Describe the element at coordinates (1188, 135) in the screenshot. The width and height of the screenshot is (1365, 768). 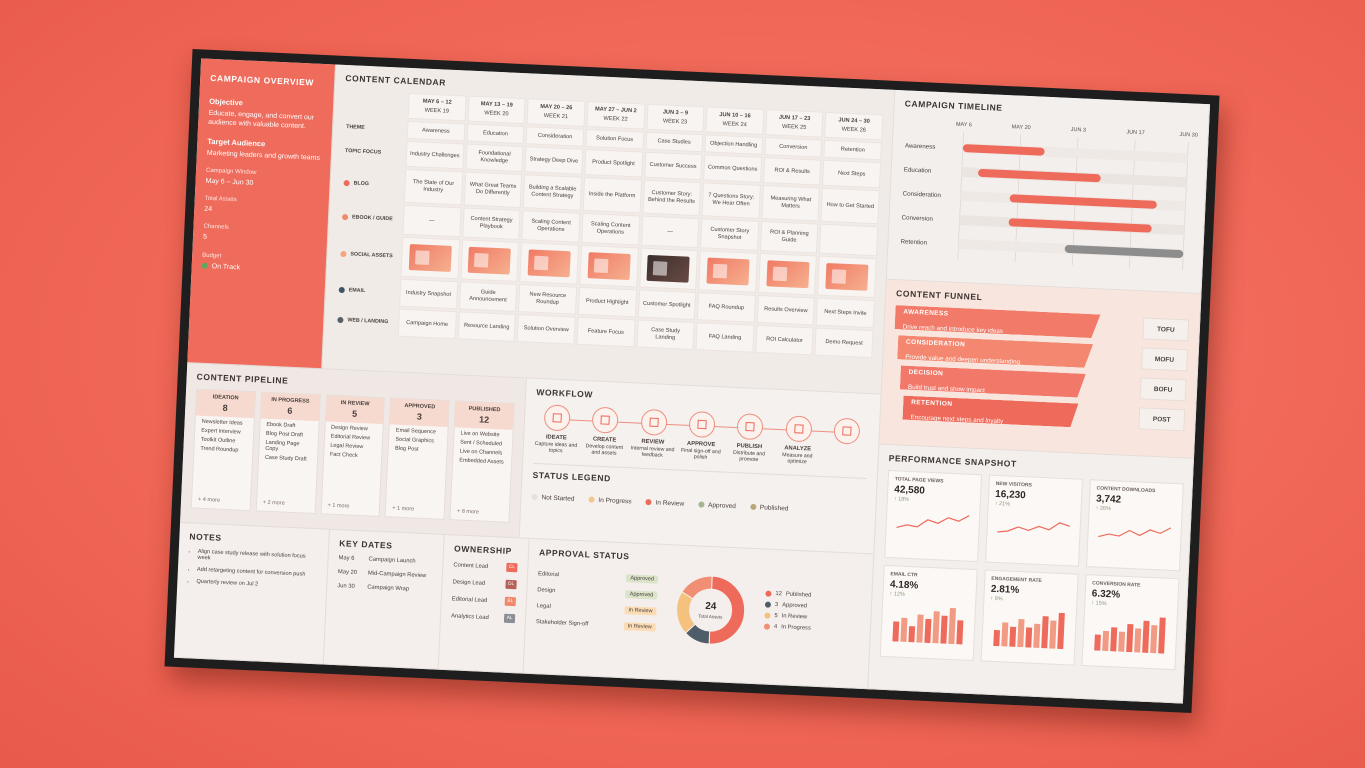
I see `x-tick-label: JUN 30` at that location.